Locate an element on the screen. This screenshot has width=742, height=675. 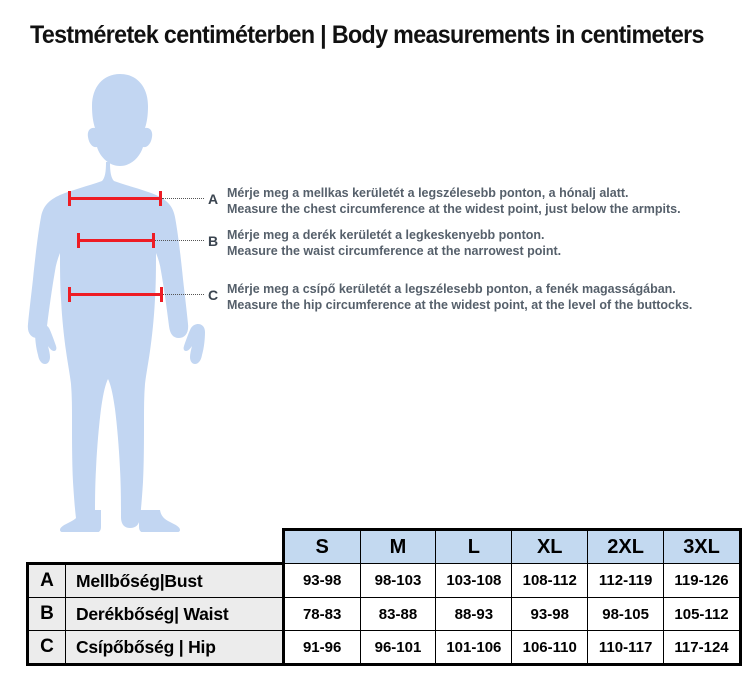
cell-a-m: 98-103 is located at coordinates (398, 580).